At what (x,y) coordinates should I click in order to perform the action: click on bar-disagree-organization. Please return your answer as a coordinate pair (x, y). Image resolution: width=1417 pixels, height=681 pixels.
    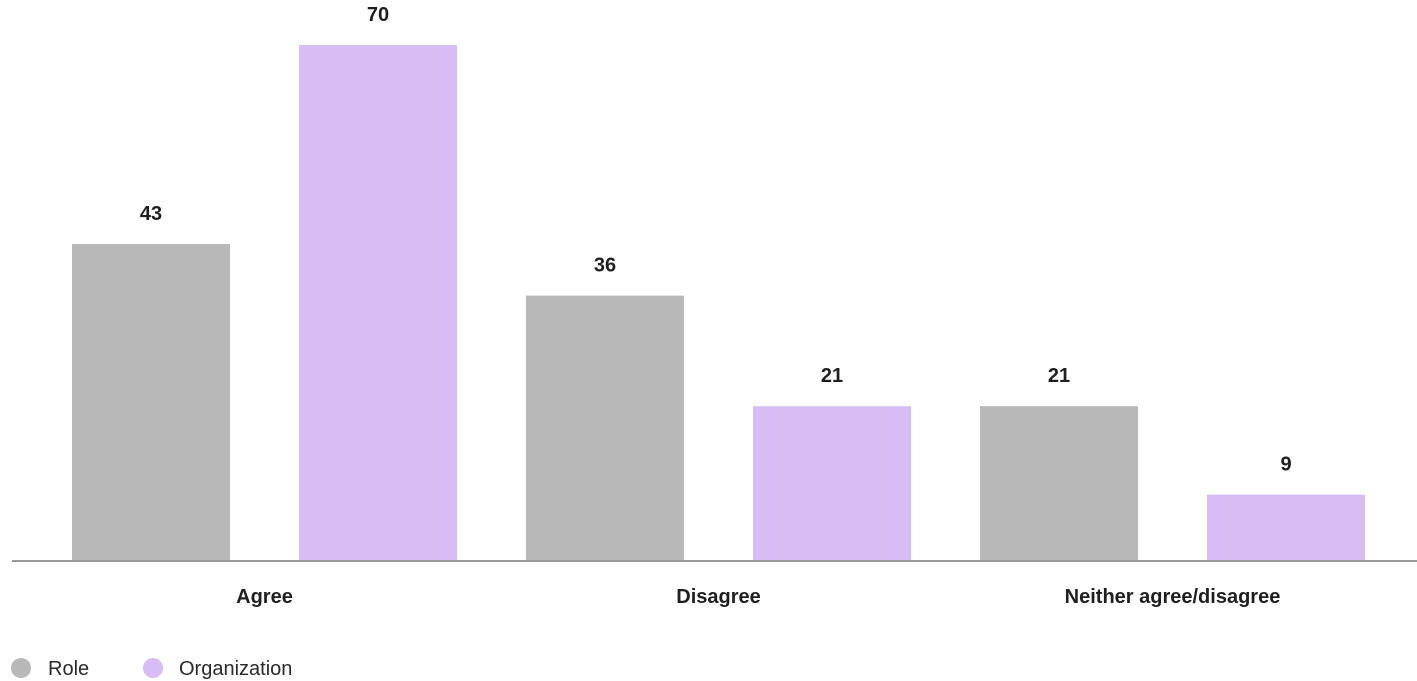
    Looking at the image, I should click on (832, 483).